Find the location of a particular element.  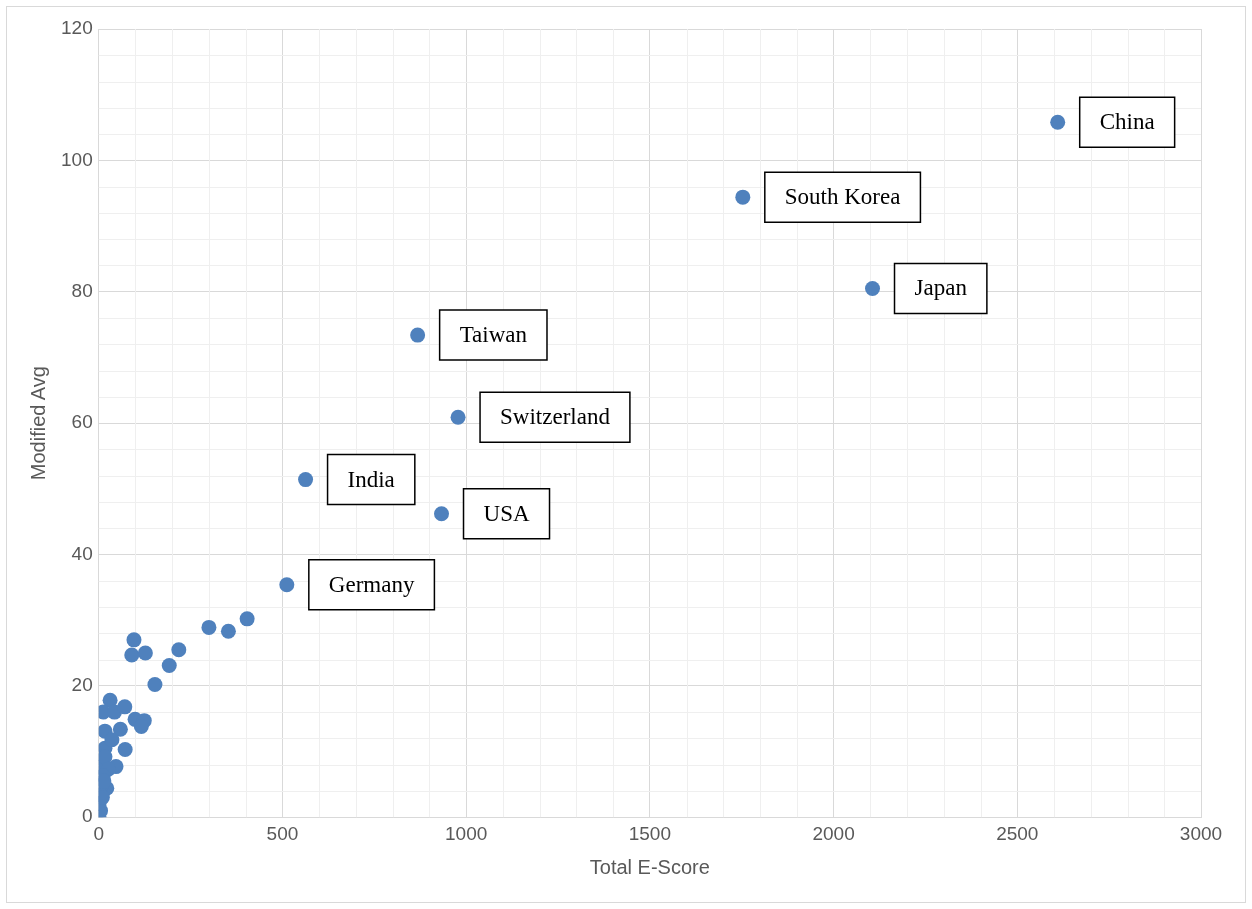

y-tick-label: 120 is located at coordinates (77, 28).